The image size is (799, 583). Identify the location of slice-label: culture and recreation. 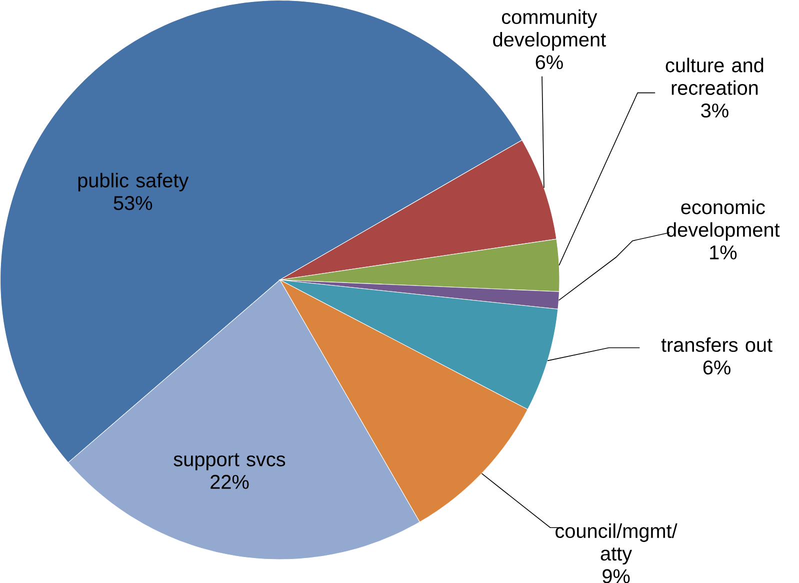
(715, 76).